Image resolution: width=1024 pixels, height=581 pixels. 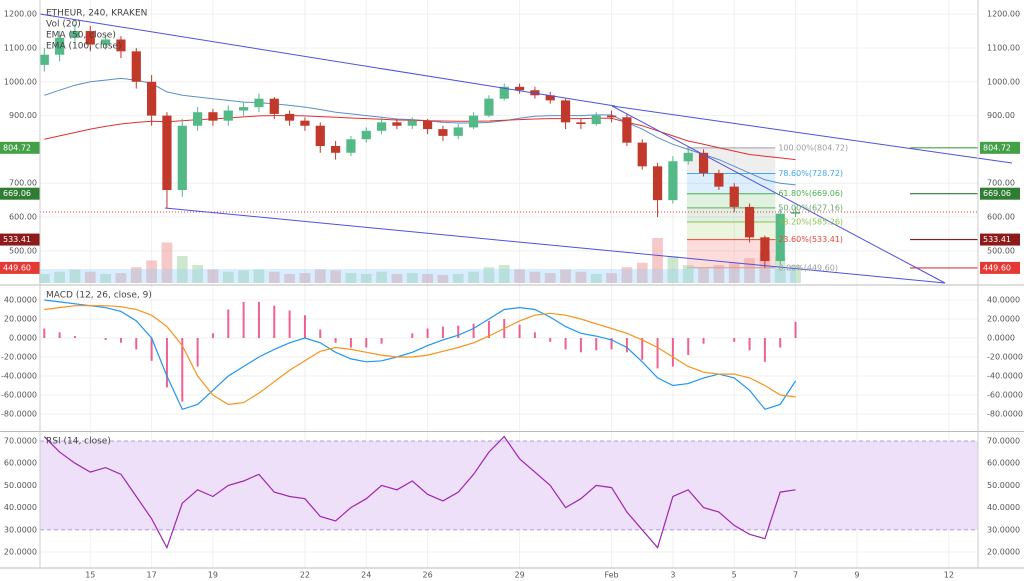 What do you see at coordinates (90, 575) in the screenshot?
I see `x-tick-label: 15` at bounding box center [90, 575].